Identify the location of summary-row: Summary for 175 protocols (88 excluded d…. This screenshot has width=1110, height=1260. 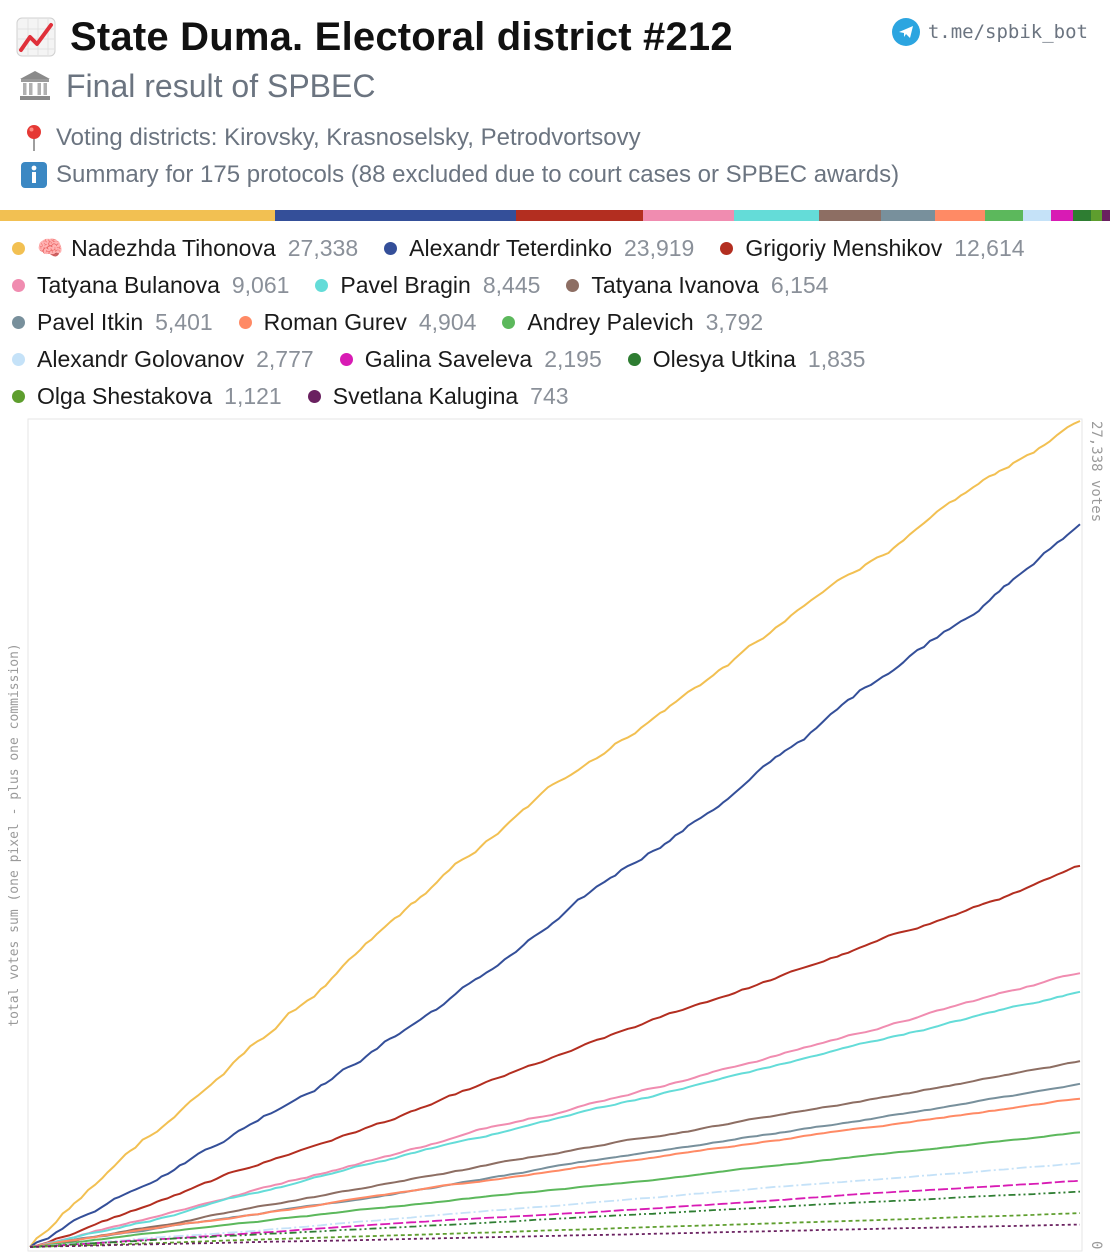
(459, 175).